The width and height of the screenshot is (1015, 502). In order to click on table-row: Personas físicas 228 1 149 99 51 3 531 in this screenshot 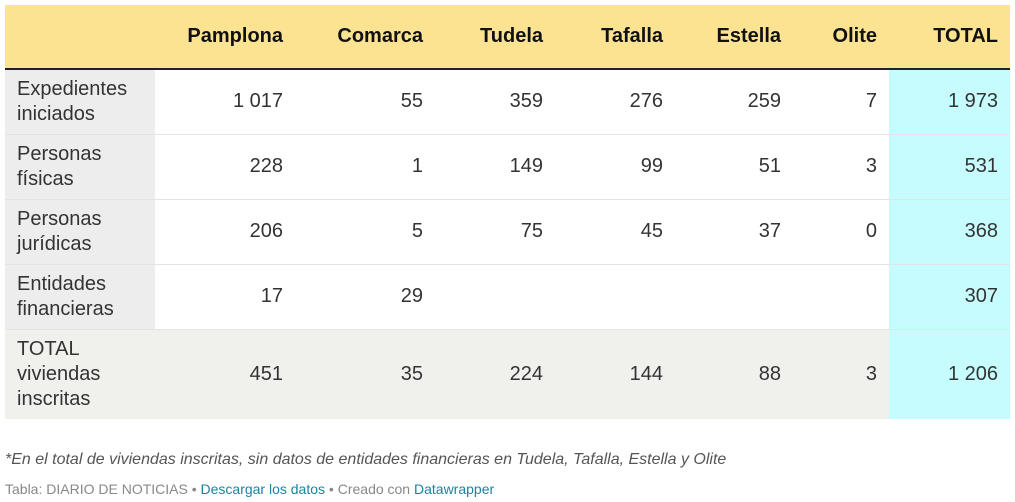, I will do `click(507, 166)`.